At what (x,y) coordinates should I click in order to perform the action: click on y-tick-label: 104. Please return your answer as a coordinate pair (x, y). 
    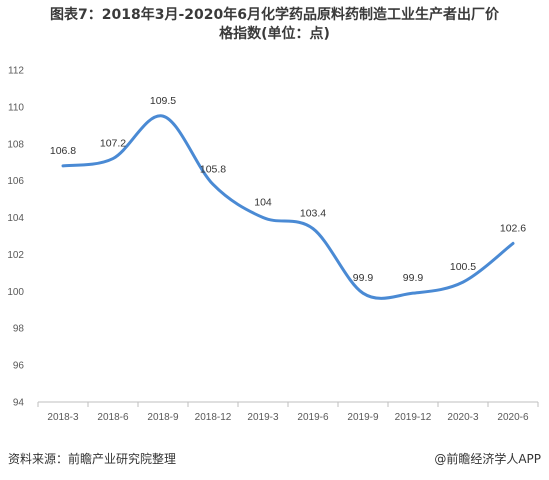
    Looking at the image, I should click on (15, 218).